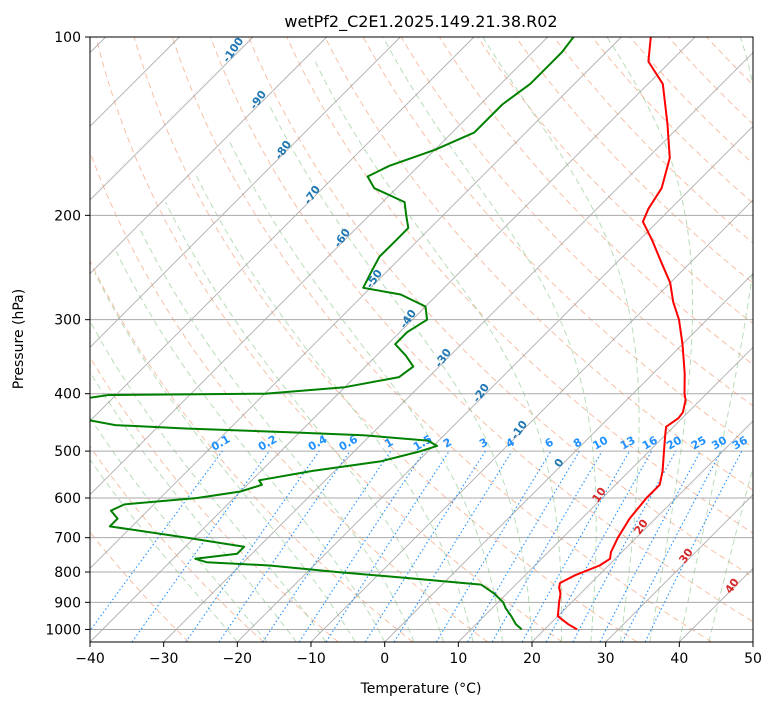 This screenshot has width=775, height=708. I want to click on y-tick-label: 500, so click(67, 452).